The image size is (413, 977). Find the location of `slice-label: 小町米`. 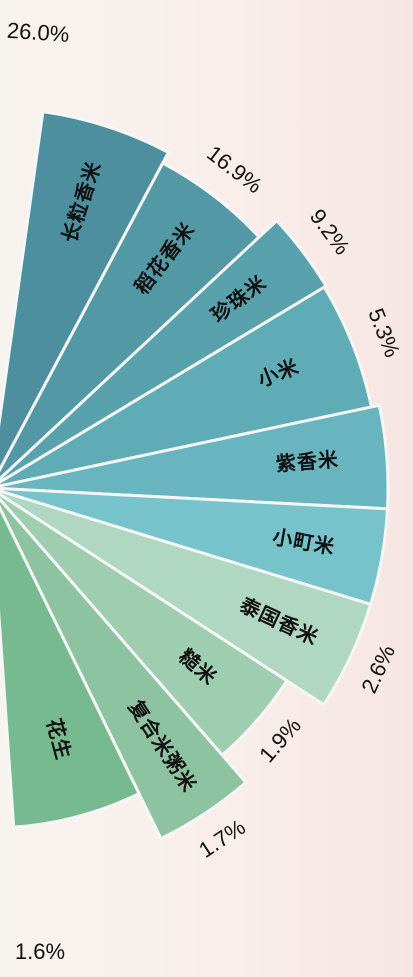

slice-label: 小町米 is located at coordinates (304, 542).